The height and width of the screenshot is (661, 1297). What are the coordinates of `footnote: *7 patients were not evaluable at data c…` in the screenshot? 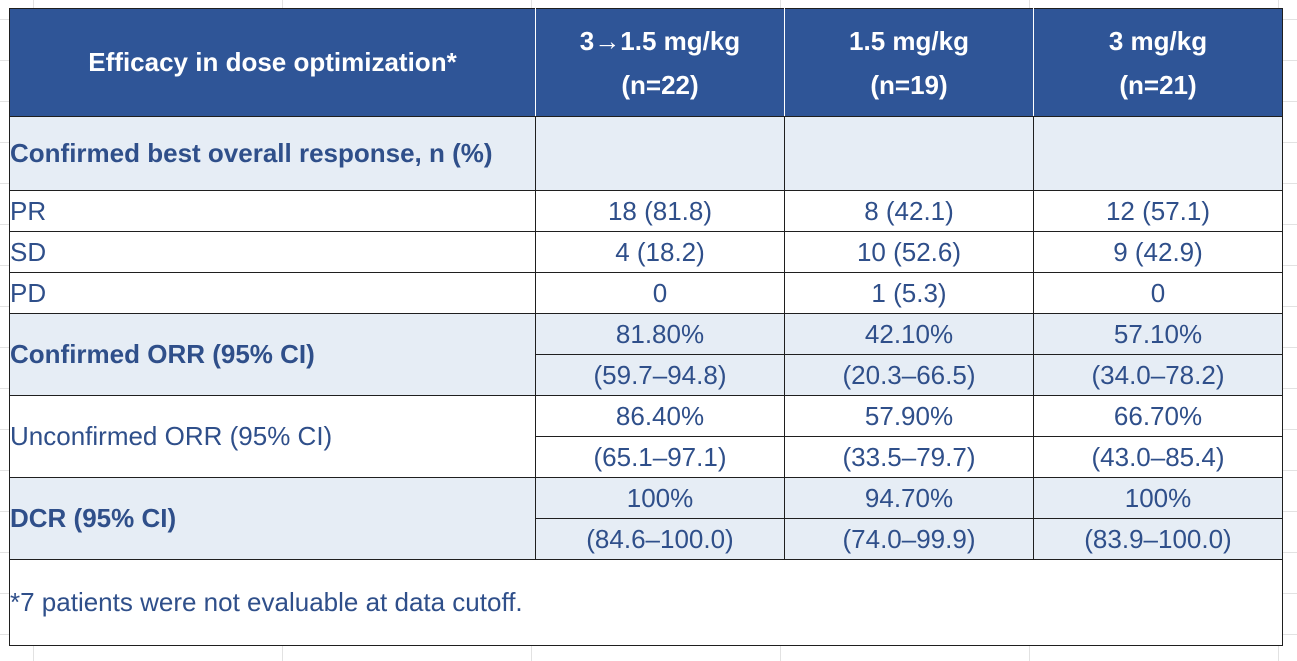 It's located at (646, 602).